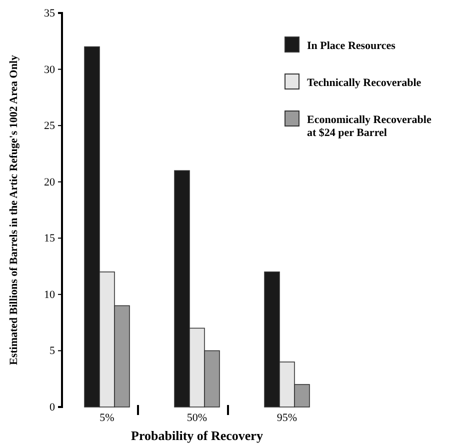 This screenshot has width=471, height=445. I want to click on y-axis-title: Estimated Billions of Barrels in the Artic Refuge's 1002 Area Only, so click(14, 210).